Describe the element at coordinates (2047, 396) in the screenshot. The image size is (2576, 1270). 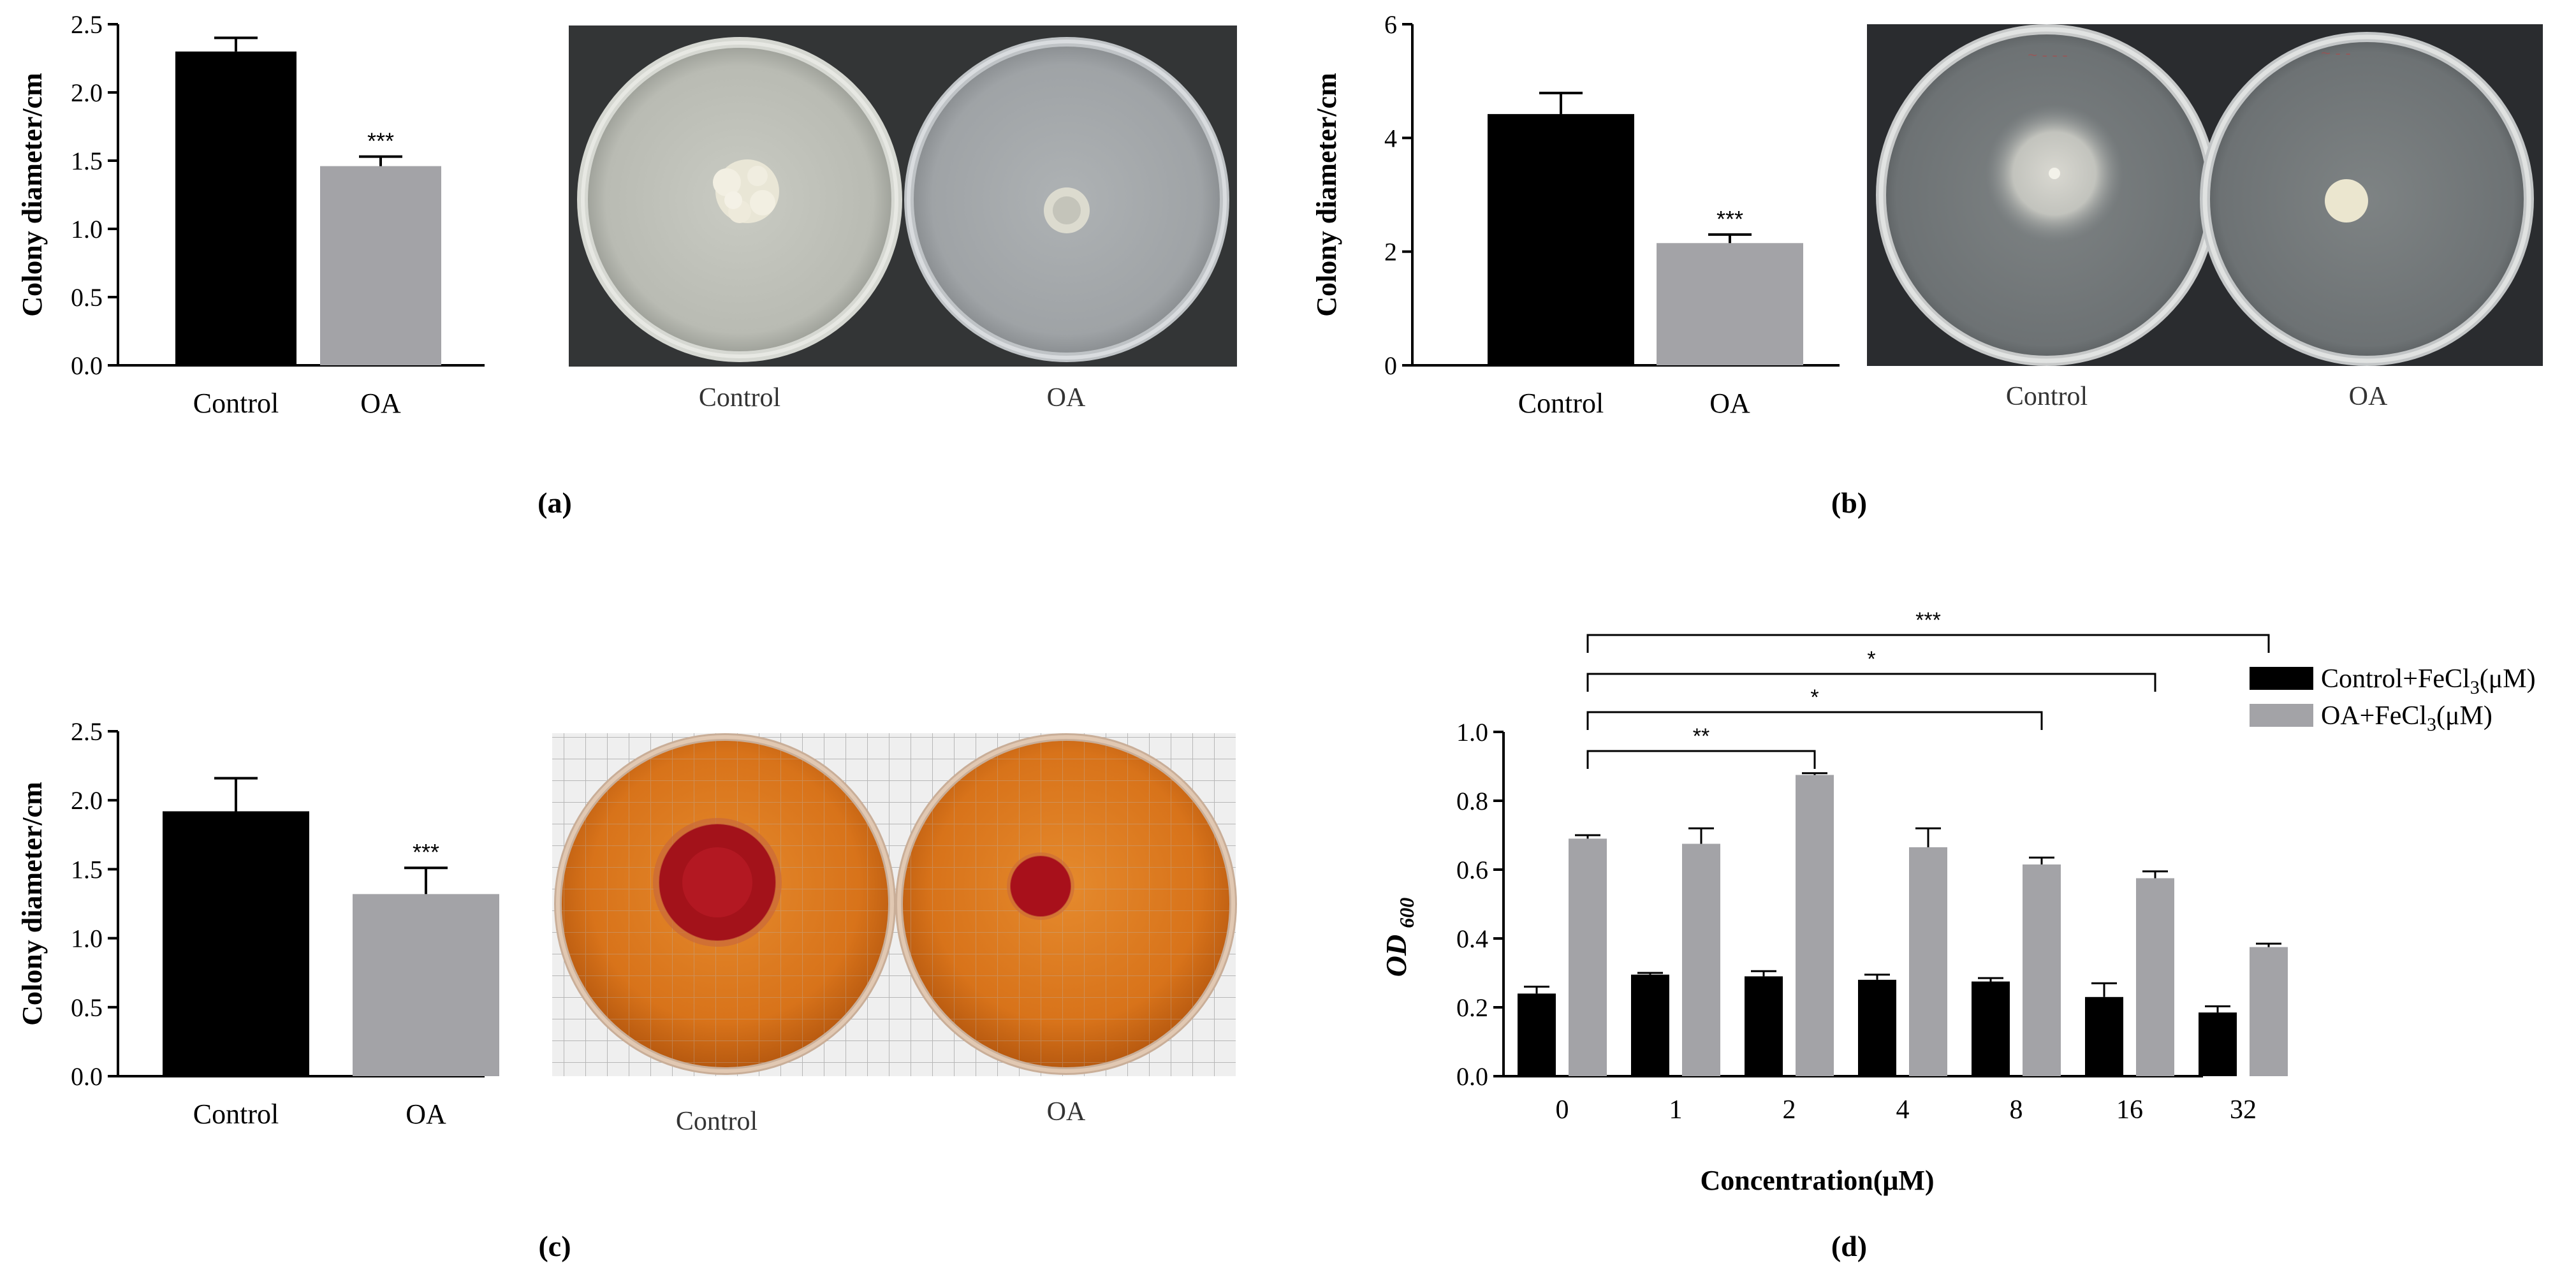
I see `plate-caption-control-b: Control` at that location.